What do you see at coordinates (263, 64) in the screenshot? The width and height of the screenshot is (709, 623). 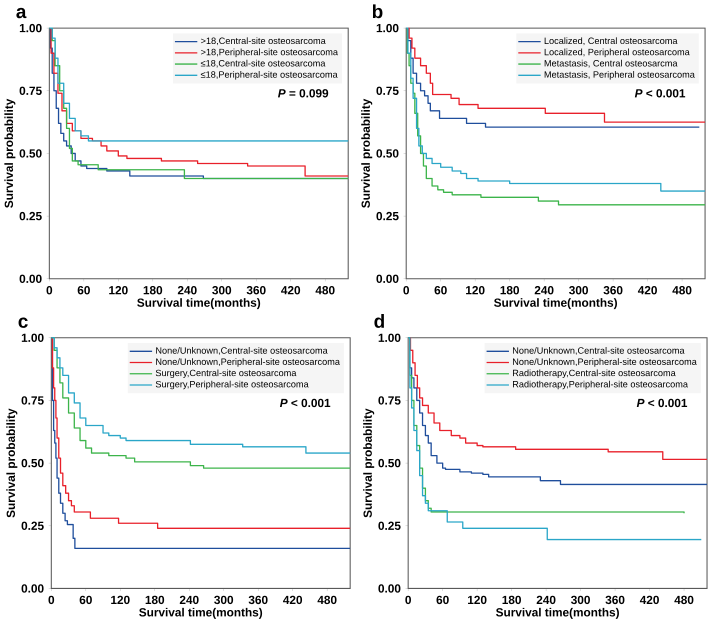 I see `legend-label: ≤18,Central-site osteosarcoma` at bounding box center [263, 64].